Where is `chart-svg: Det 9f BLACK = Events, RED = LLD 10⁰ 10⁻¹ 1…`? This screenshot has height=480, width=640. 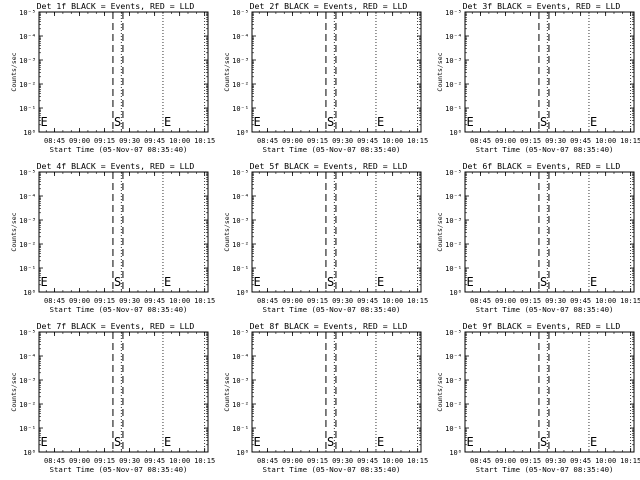 chart-svg: Det 9f BLACK = Events, RED = LLD 10⁰ 10⁻¹ 1… is located at coordinates (538, 397).